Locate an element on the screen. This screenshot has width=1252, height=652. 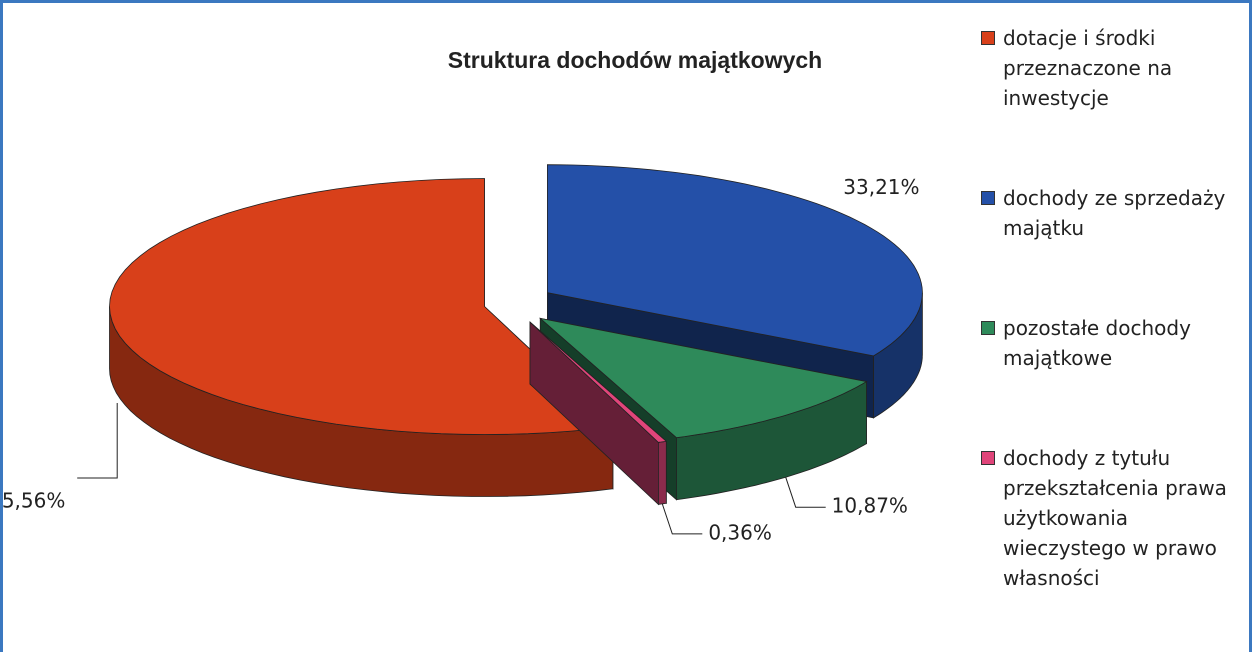
legend-item: dochody ze sprzedaży majątku is located at coordinates (1115, 213).